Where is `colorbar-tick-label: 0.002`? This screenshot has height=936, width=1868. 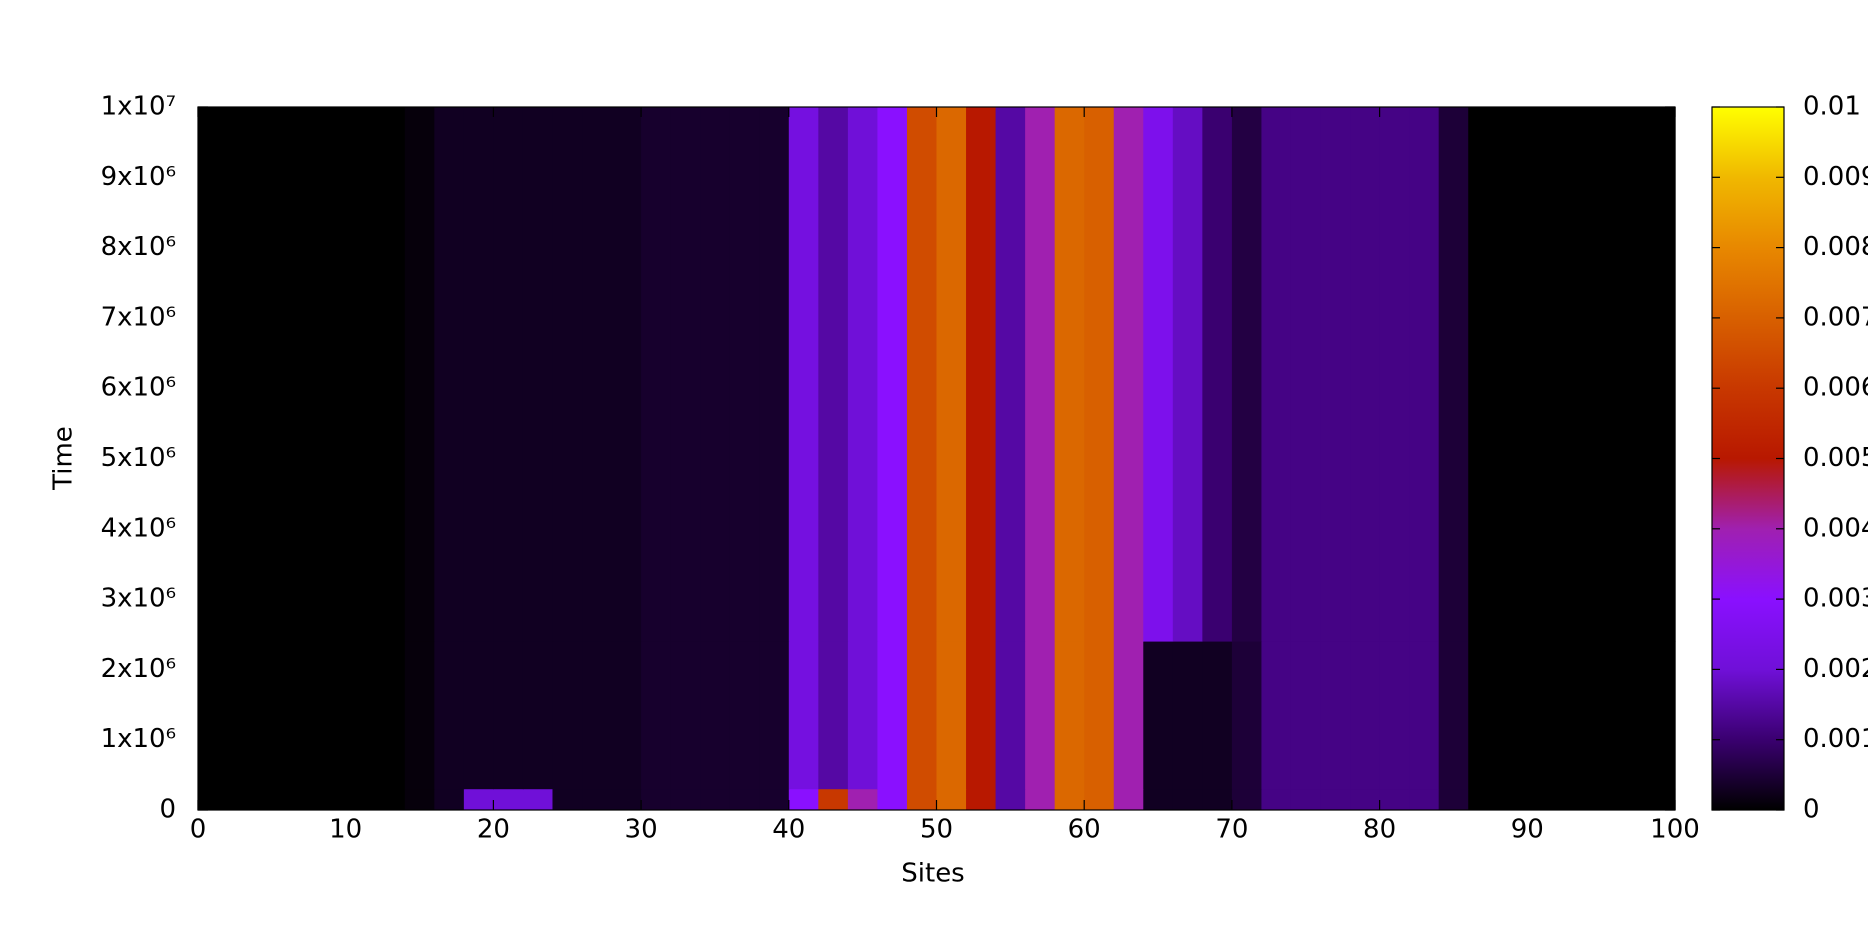
colorbar-tick-label: 0.002 is located at coordinates (1835, 669).